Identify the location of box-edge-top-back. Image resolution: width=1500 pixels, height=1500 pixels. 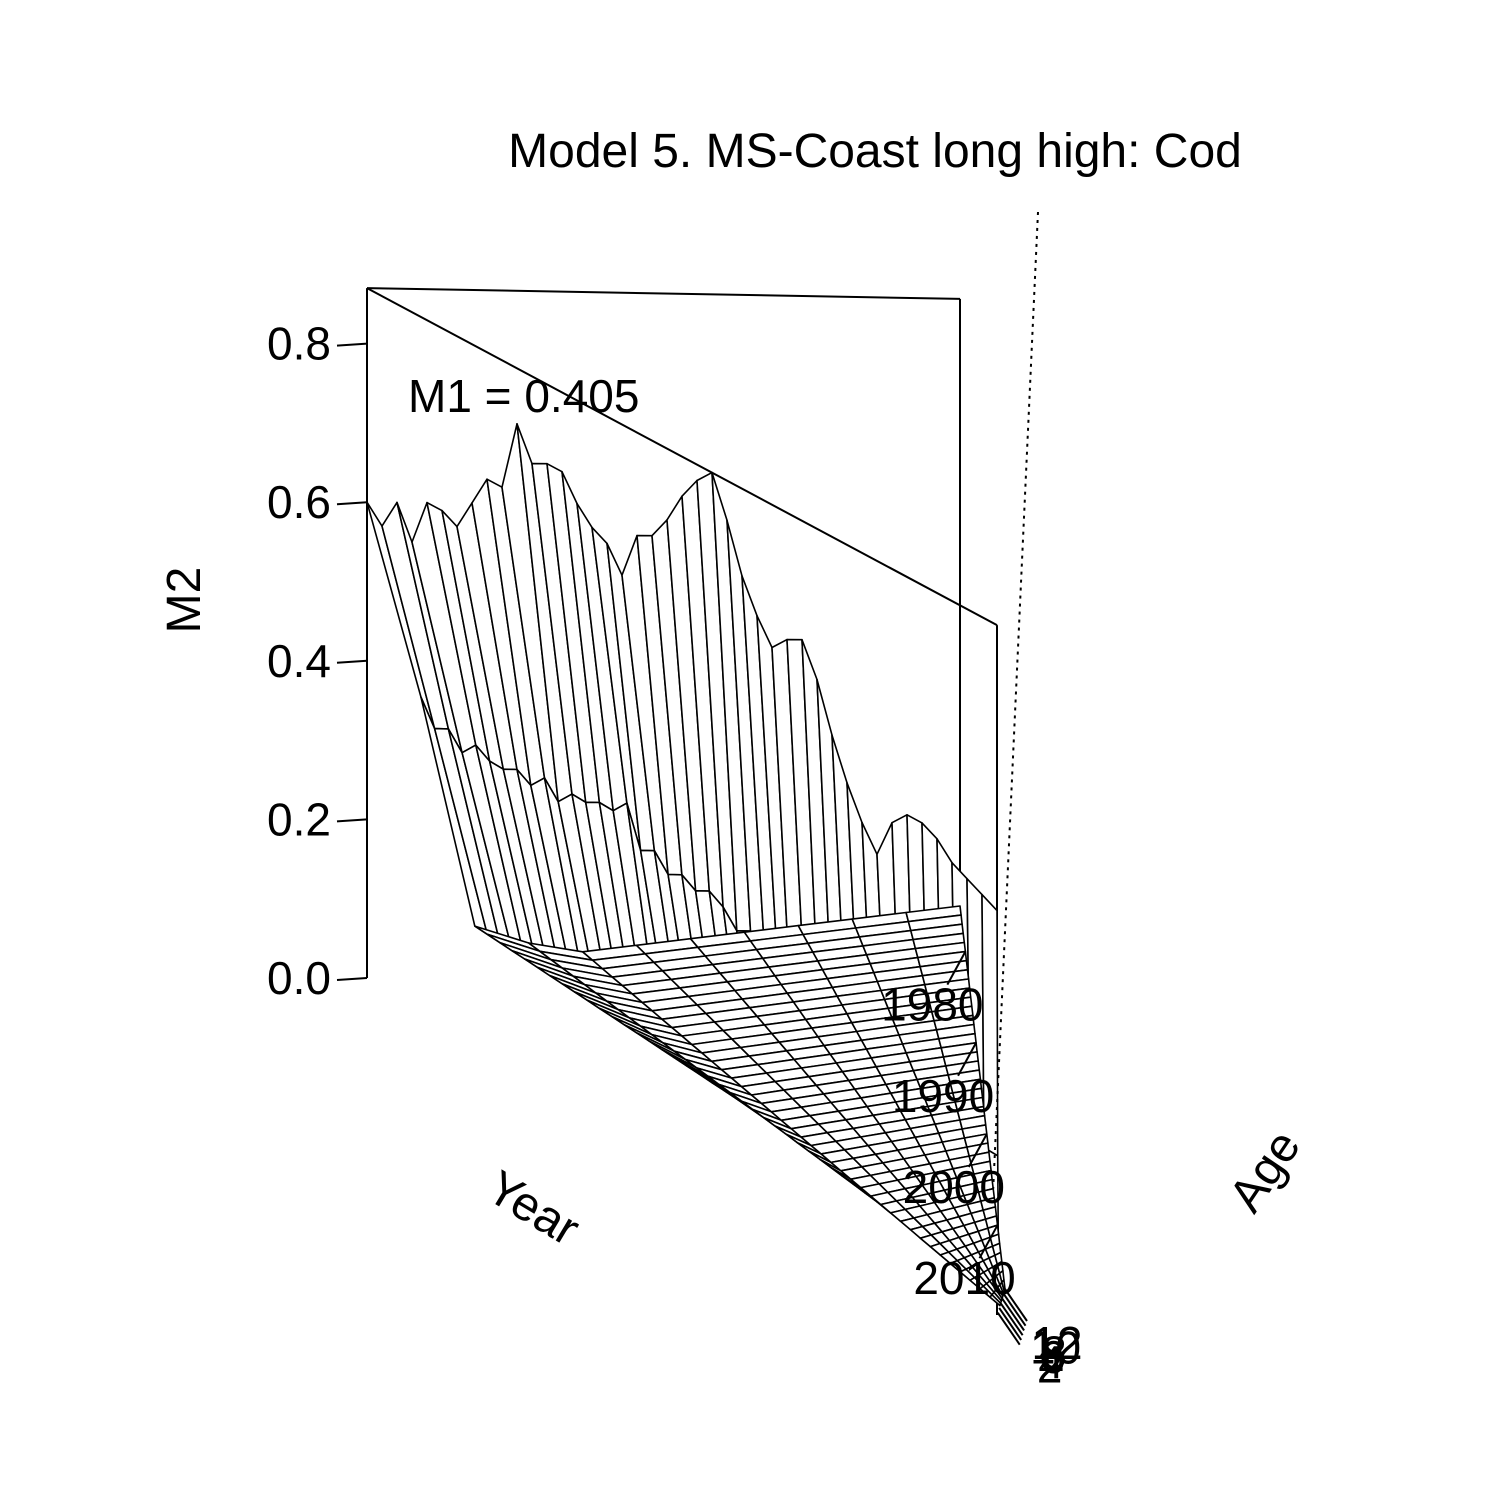
(682, 456).